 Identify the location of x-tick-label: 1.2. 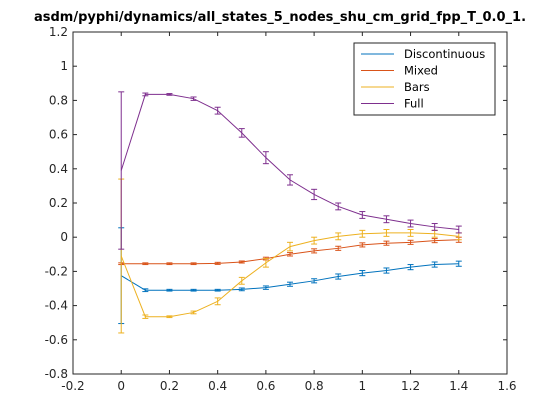
(410, 386).